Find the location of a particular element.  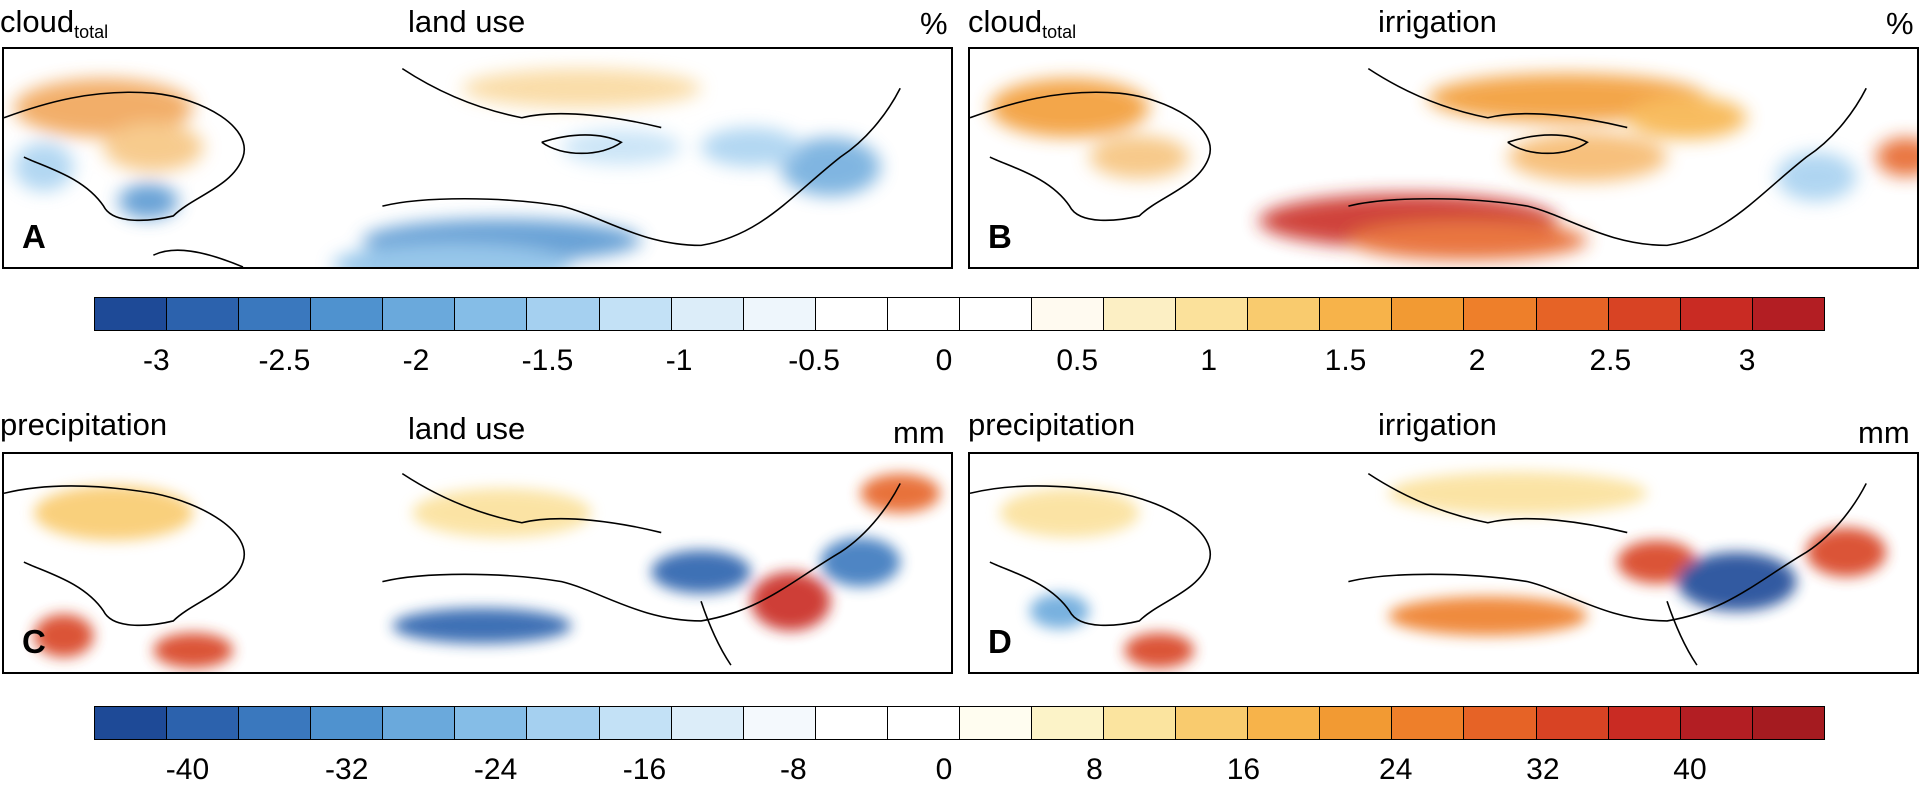

precipitation-colorbar-tick-label: -16 is located at coordinates (644, 769).